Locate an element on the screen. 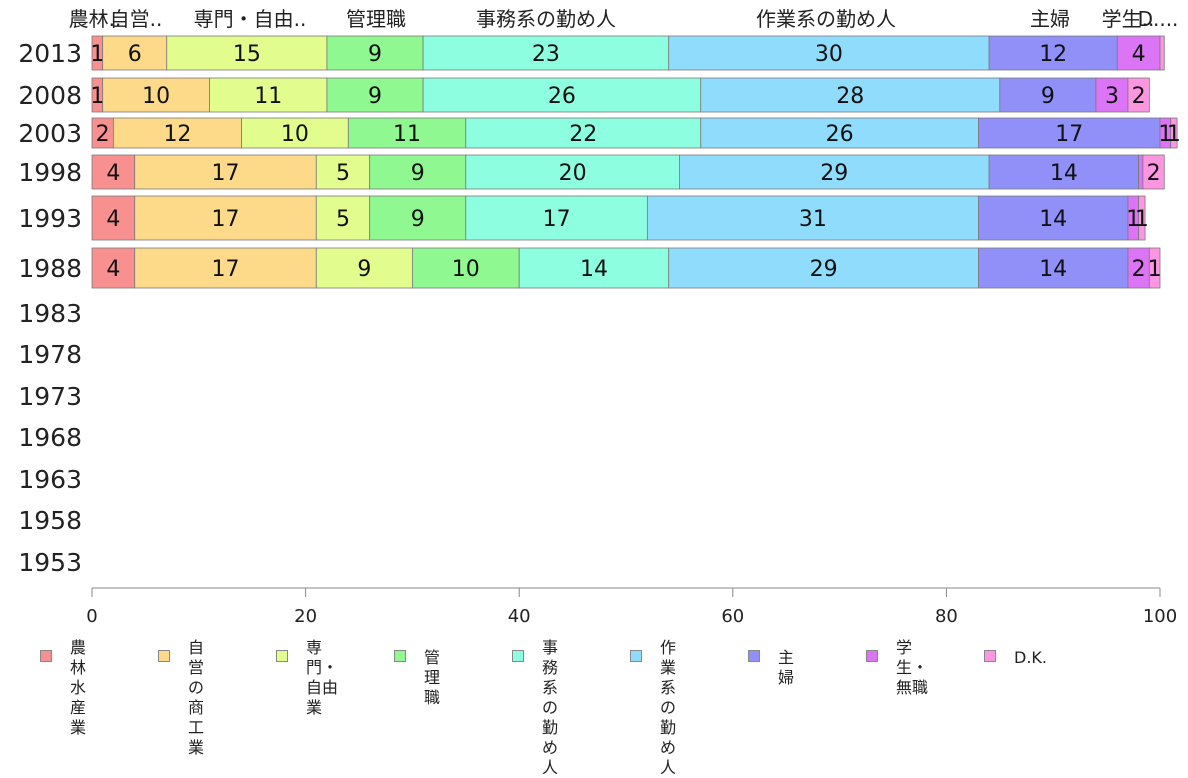 Image resolution: width=1188 pixels, height=778 pixels. data-label: 26 is located at coordinates (840, 134).